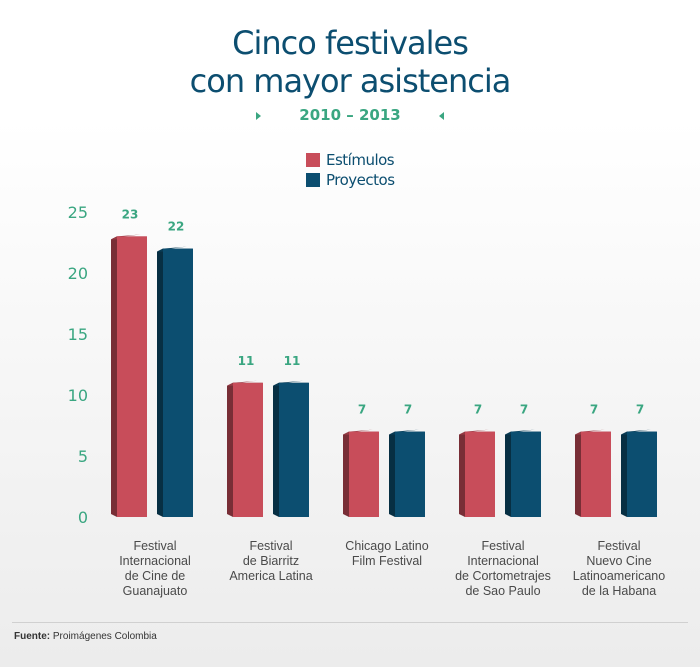  What do you see at coordinates (83, 456) in the screenshot?
I see `y-tick-label: 5` at bounding box center [83, 456].